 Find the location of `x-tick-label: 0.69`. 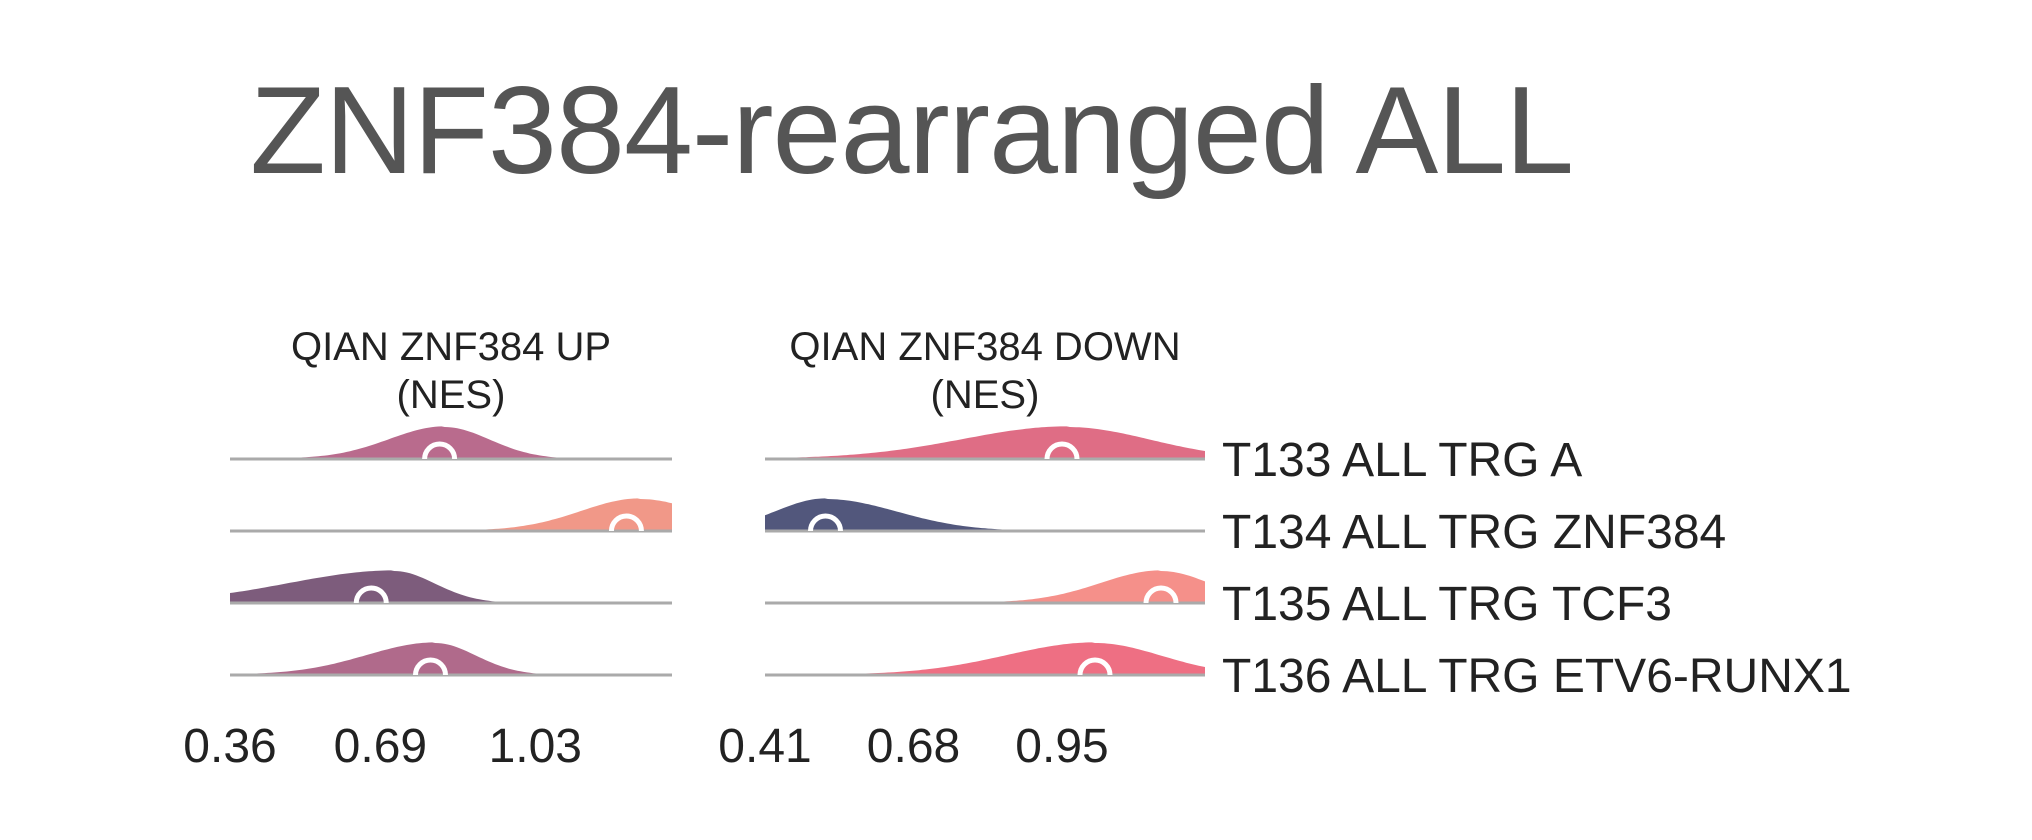

x-tick-label: 0.69 is located at coordinates (380, 746).